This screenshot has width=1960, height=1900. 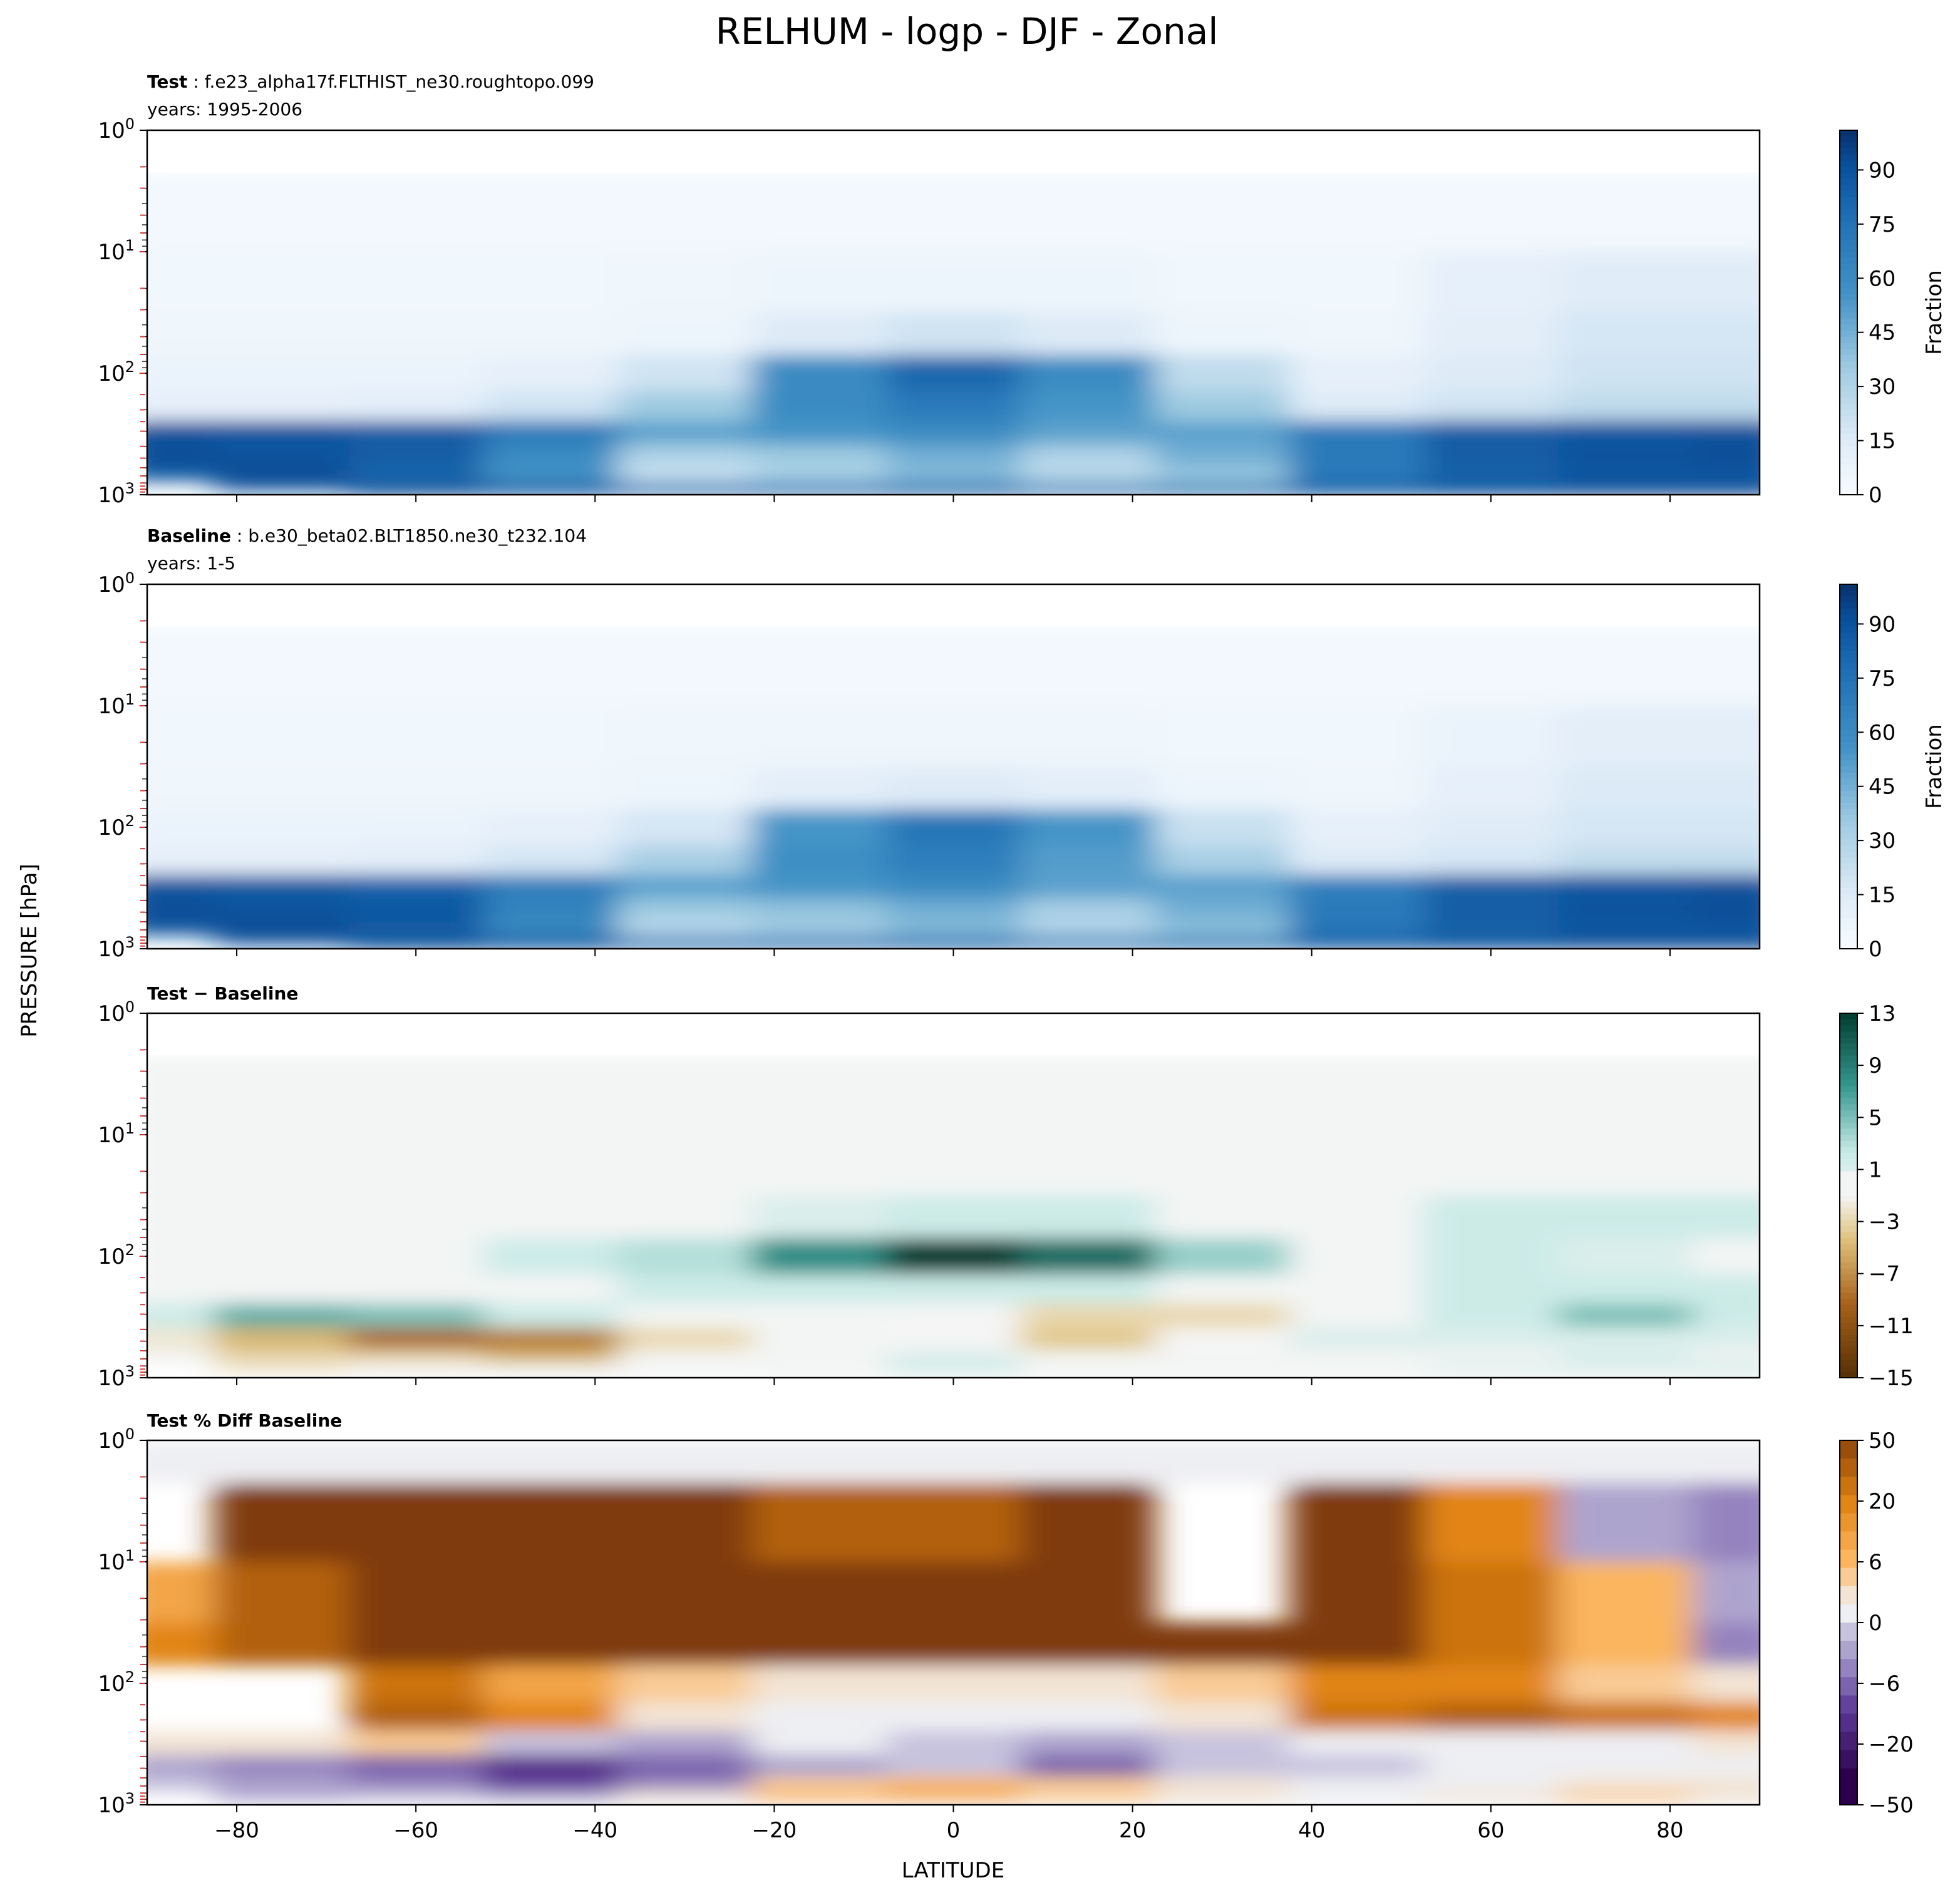 I want to click on colorbar-tick-label: 15, so click(x=1882, y=441).